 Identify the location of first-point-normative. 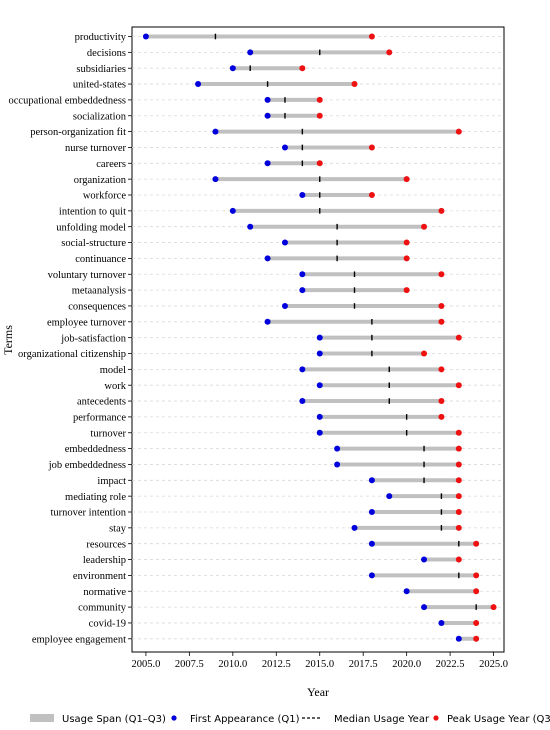
(406, 591).